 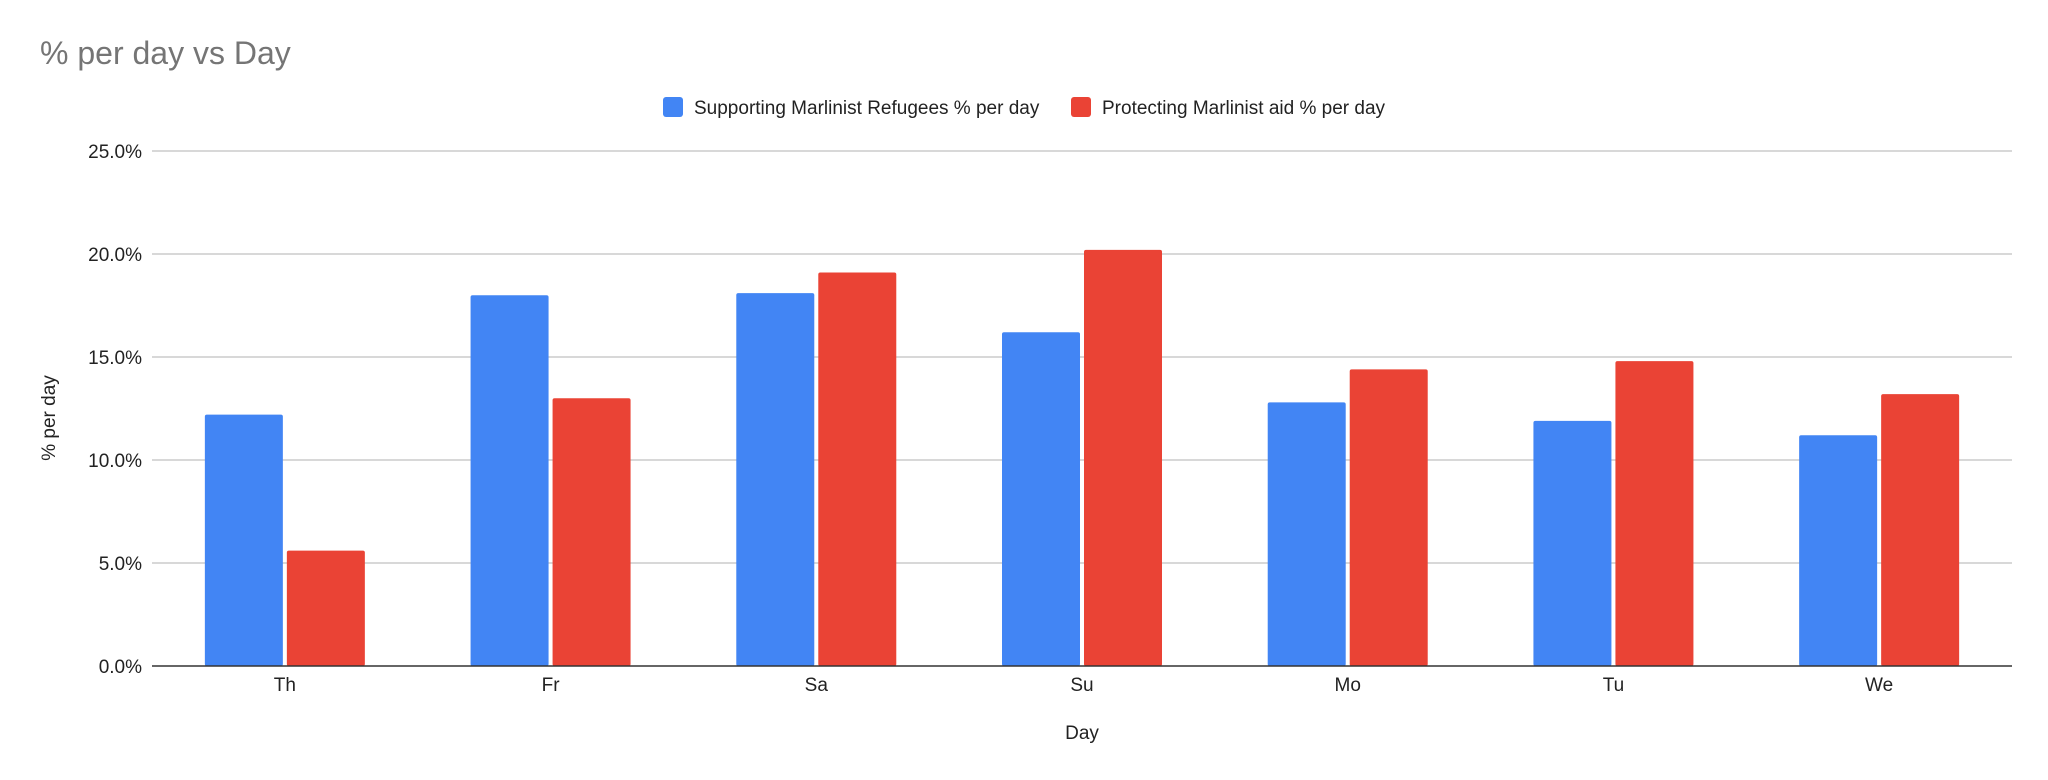 What do you see at coordinates (115, 152) in the screenshot?
I see `y-tick-label: 25.0%` at bounding box center [115, 152].